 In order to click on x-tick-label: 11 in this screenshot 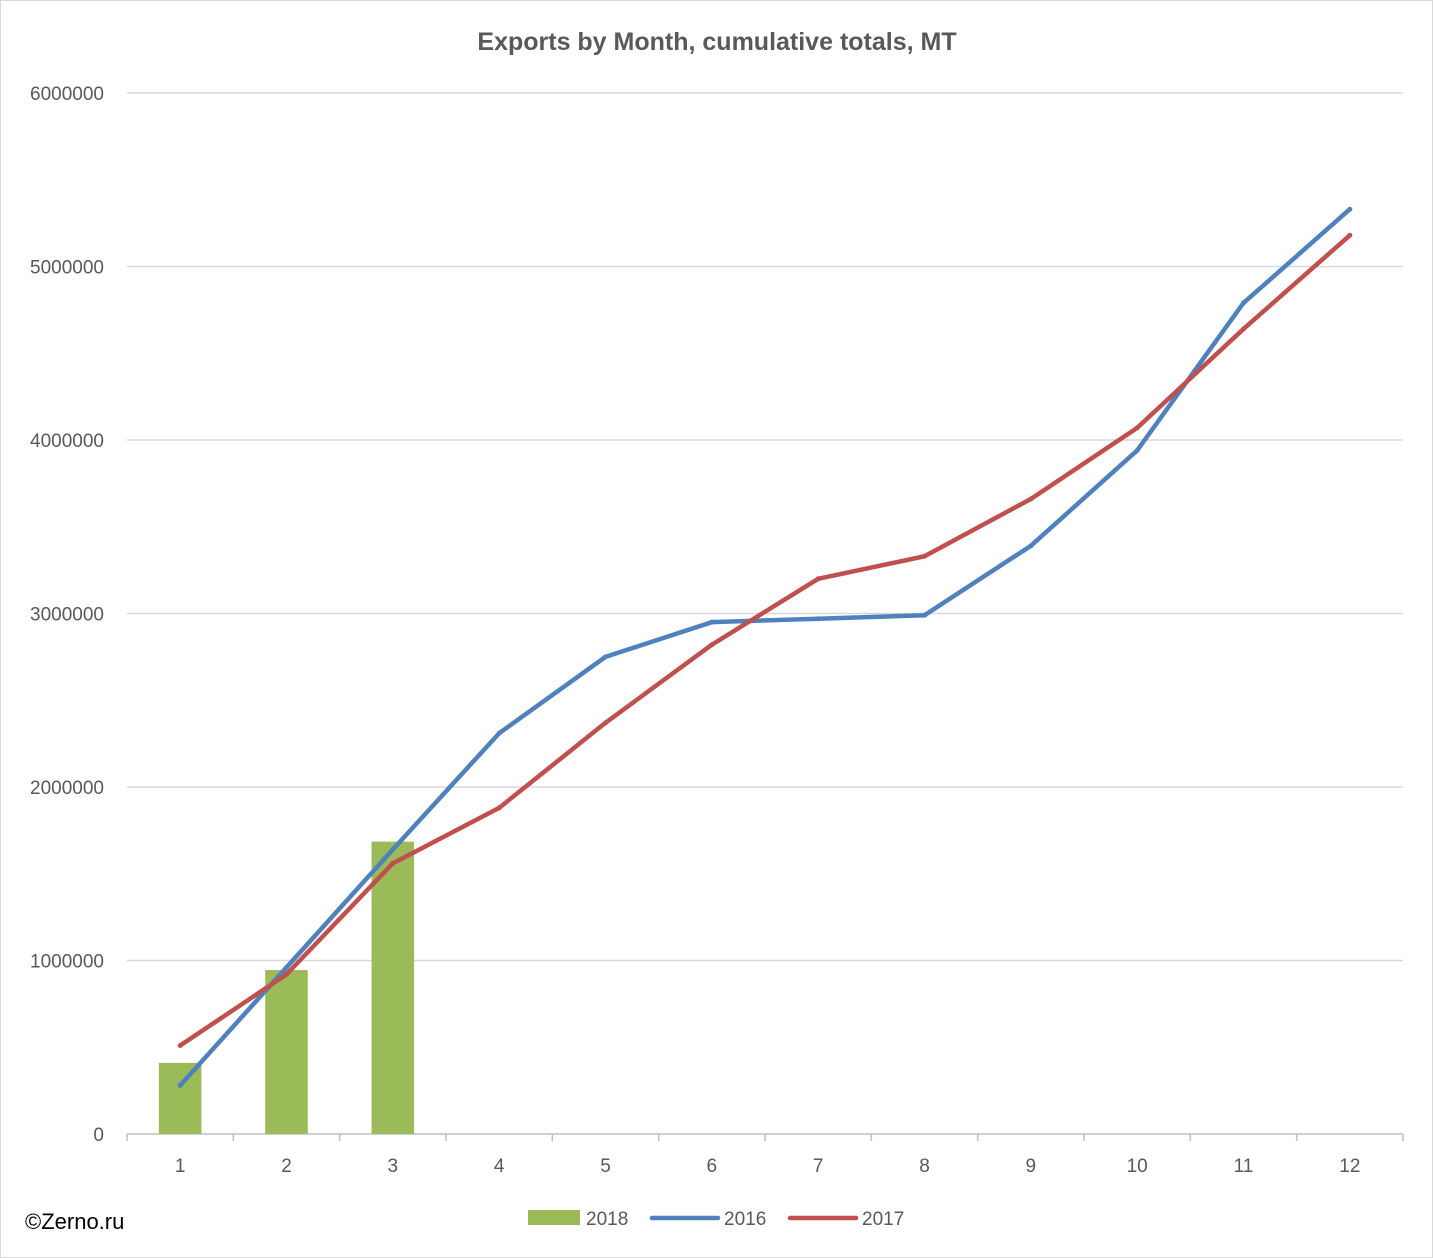, I will do `click(1244, 1166)`.